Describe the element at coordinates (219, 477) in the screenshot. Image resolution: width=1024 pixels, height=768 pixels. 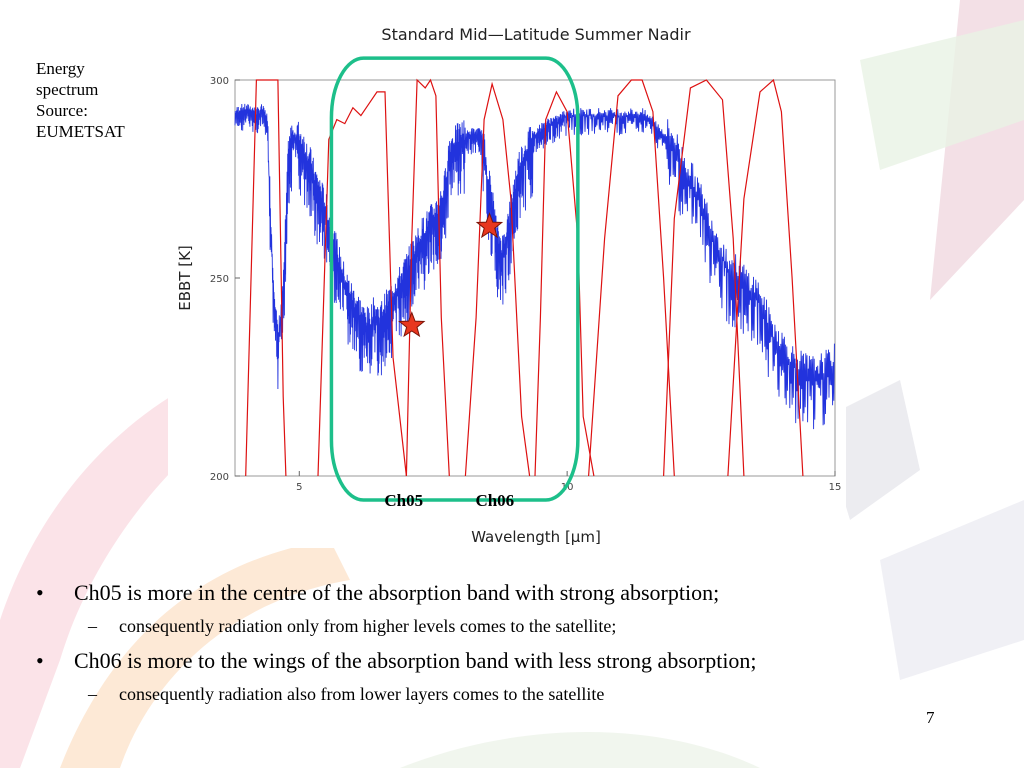
I see `y-tick-label: 200` at that location.